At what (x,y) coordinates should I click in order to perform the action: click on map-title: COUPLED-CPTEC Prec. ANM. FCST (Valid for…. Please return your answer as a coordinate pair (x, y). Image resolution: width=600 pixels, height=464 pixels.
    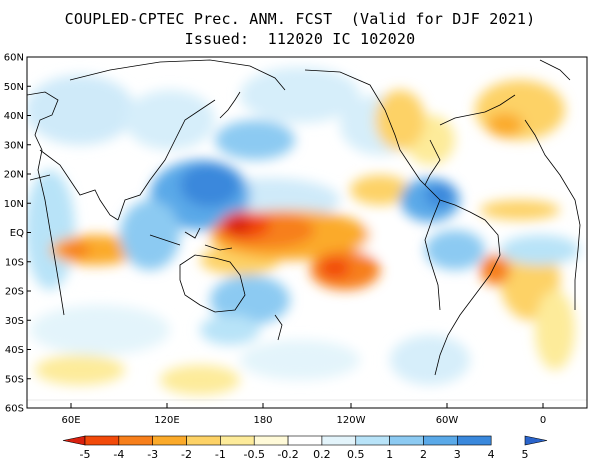
    Looking at the image, I should click on (300, 19).